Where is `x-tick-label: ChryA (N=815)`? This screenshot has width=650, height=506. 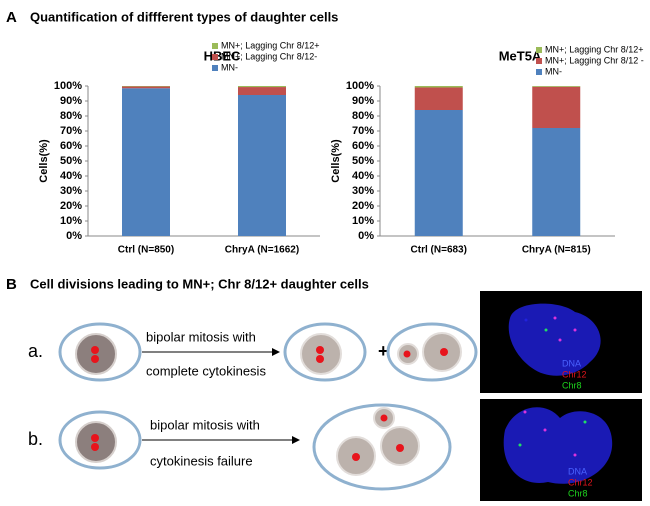 x-tick-label: ChryA (N=815) is located at coordinates (556, 250).